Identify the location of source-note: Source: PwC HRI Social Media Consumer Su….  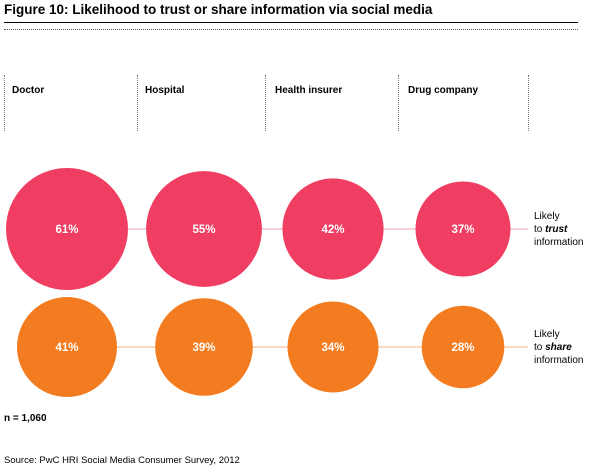
(122, 460).